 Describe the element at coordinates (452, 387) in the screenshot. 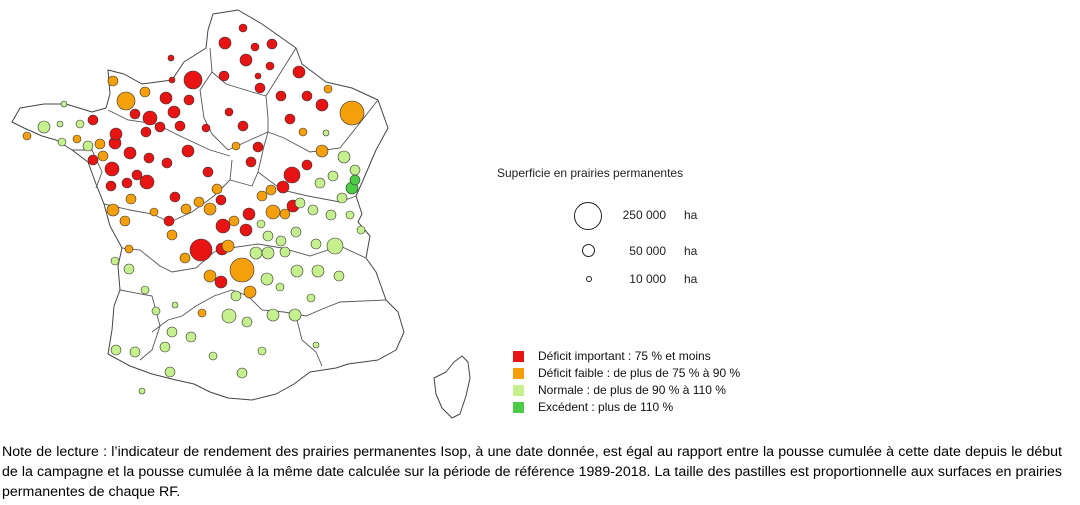

I see `corsica-outline` at that location.